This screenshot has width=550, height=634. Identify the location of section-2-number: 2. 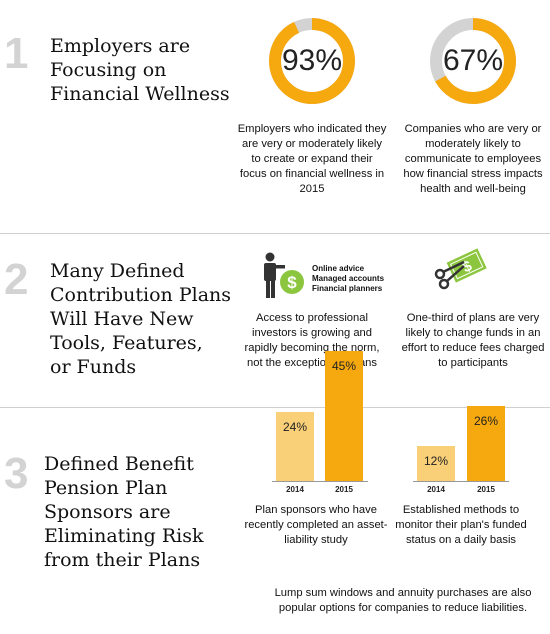
(16, 279).